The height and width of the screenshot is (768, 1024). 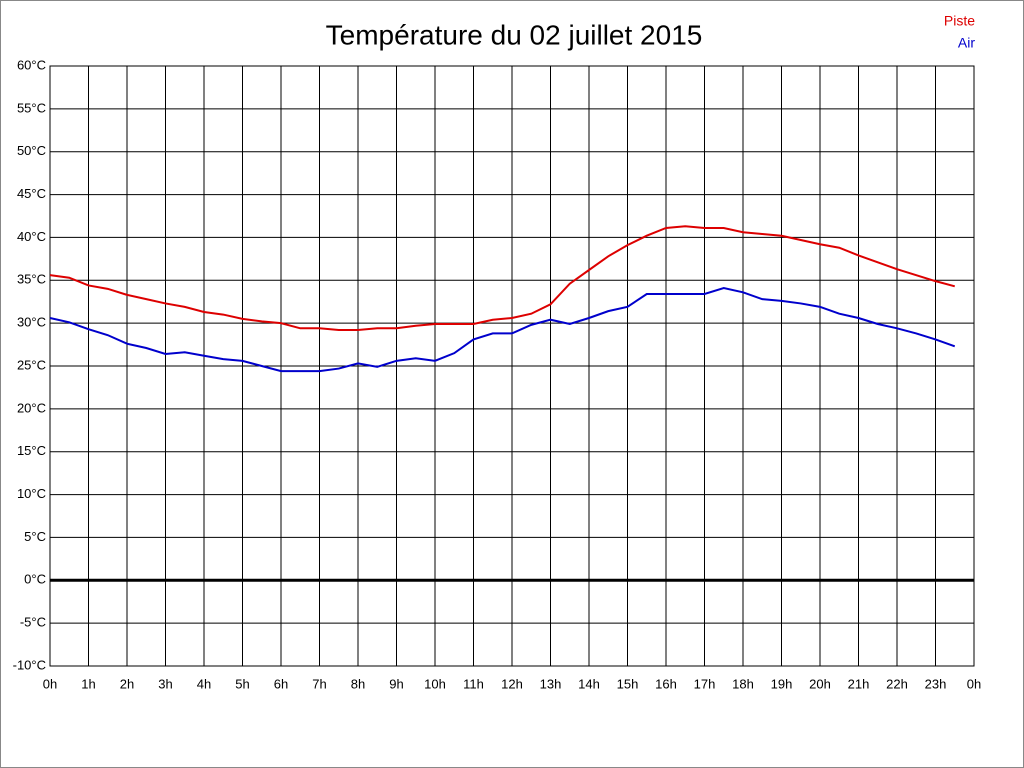 What do you see at coordinates (966, 43) in the screenshot?
I see `legend-label: Air` at bounding box center [966, 43].